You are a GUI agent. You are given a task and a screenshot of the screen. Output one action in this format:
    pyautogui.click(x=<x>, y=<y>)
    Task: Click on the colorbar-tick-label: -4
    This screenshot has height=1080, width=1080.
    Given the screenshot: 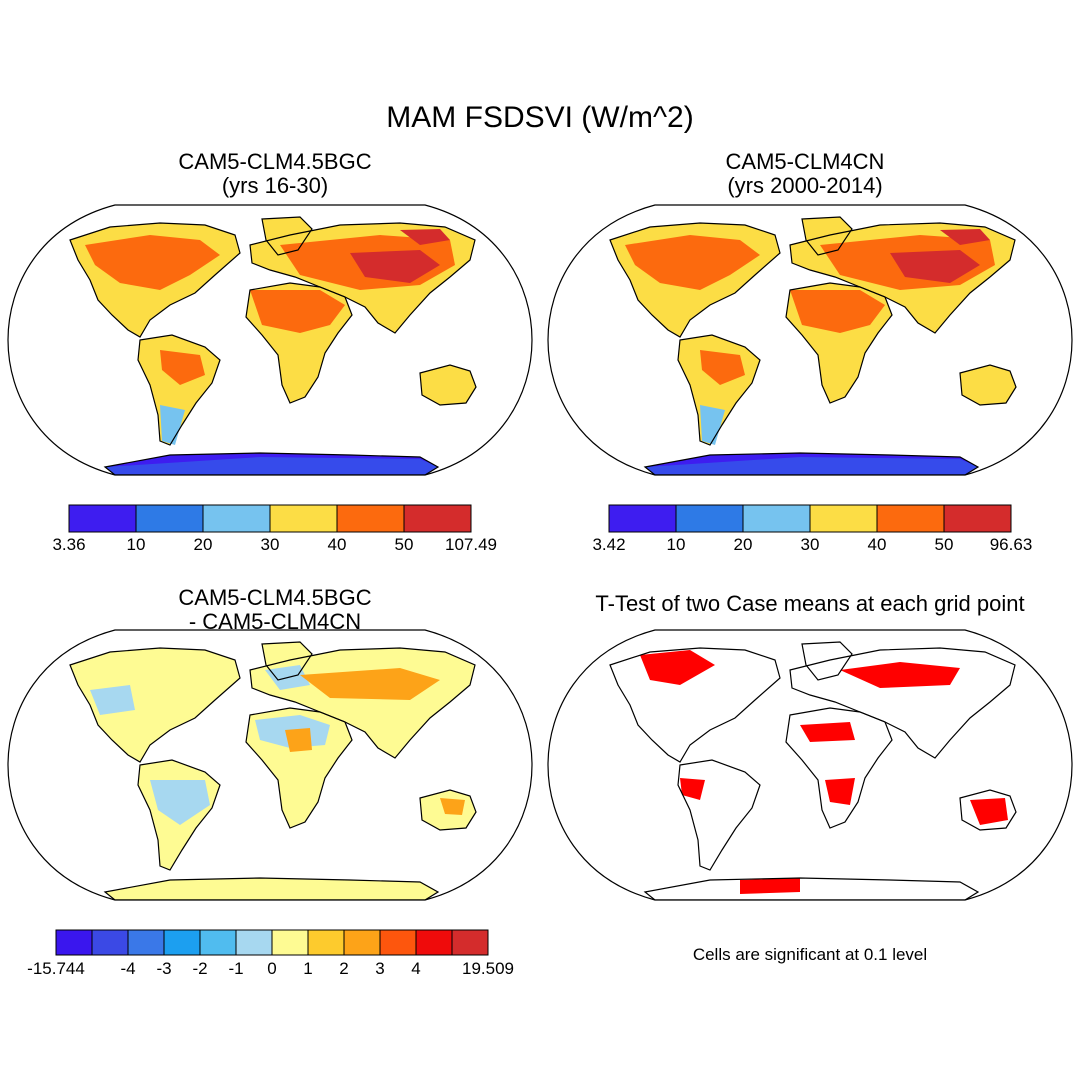 What is the action you would take?
    pyautogui.click(x=128, y=968)
    